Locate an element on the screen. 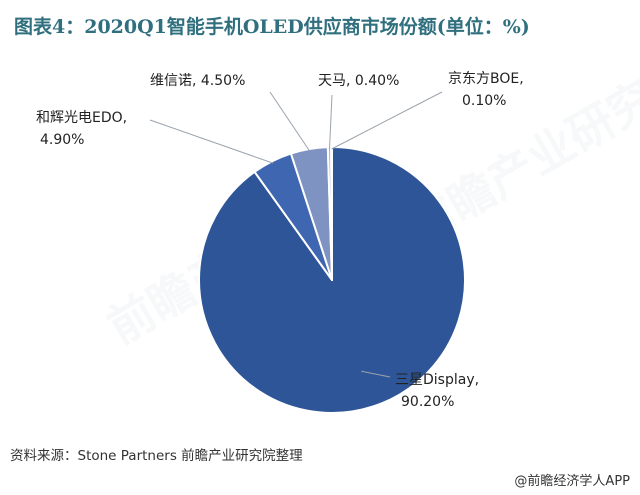  chart-title: 图表4：2020Q1智能手机OLED供应商市场份额(单位：%) is located at coordinates (272, 27).